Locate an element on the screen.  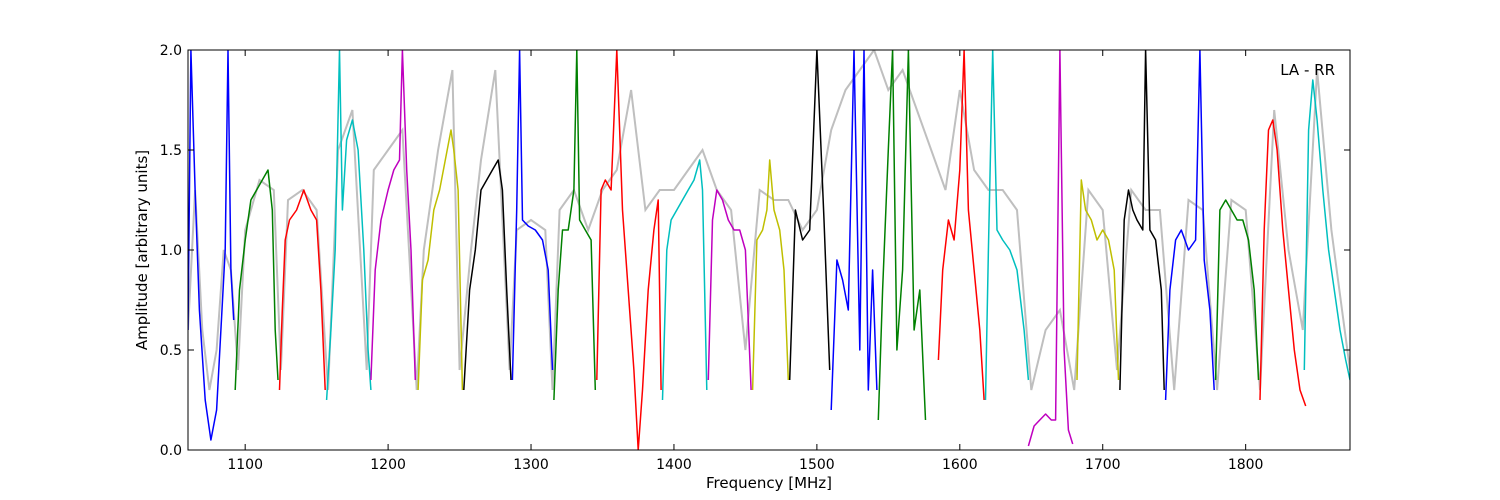
x-tick-label-1300: 1300 is located at coordinates (531, 465).